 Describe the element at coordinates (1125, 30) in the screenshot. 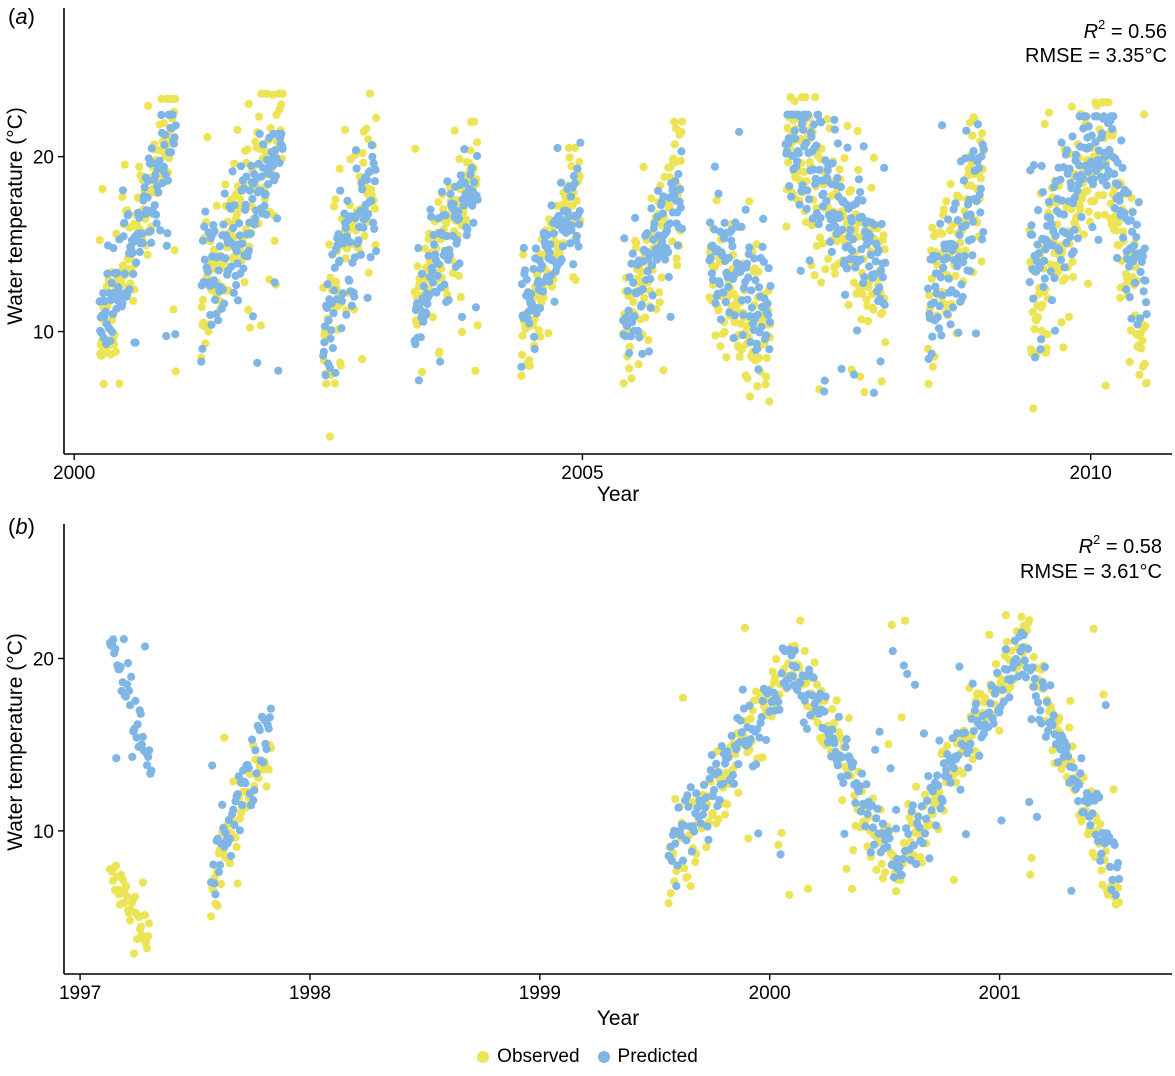

I see `panel-a-r2: R2 = 0.56` at that location.